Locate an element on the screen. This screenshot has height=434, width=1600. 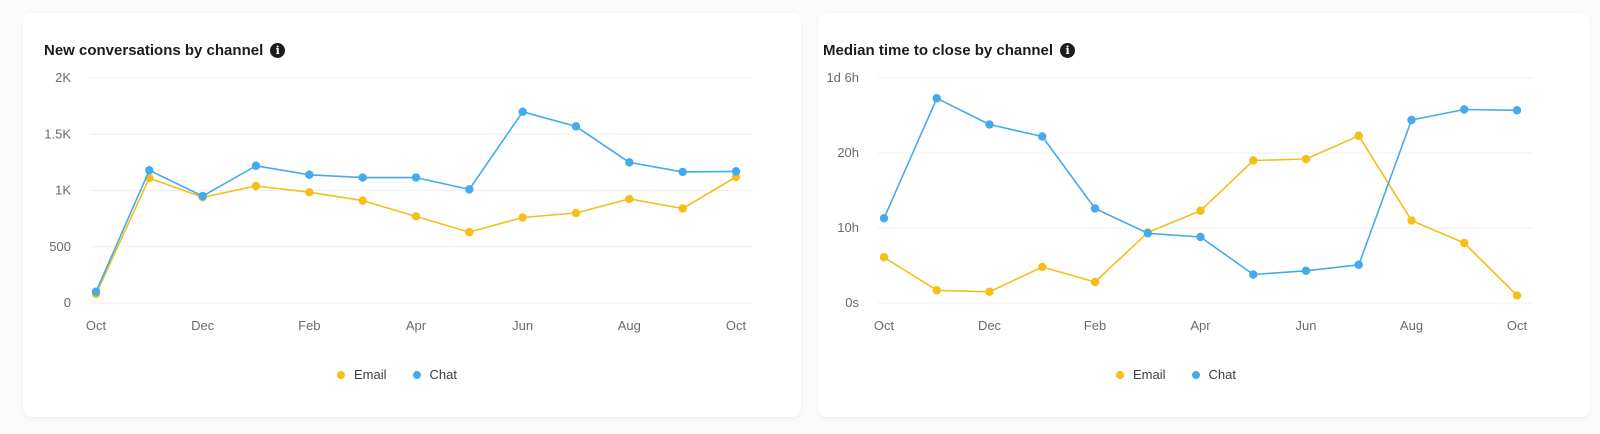
chart-title-text: New conversations by channel is located at coordinates (154, 50).